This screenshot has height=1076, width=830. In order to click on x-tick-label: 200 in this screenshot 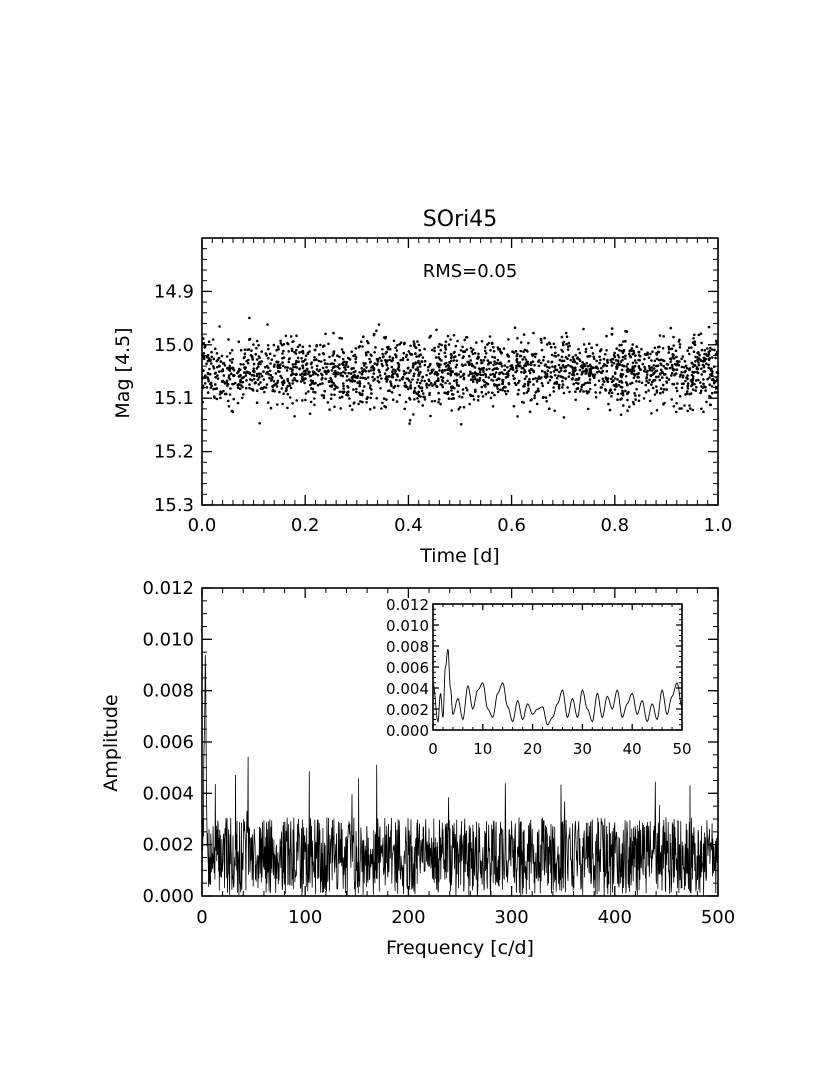, I will do `click(408, 917)`.